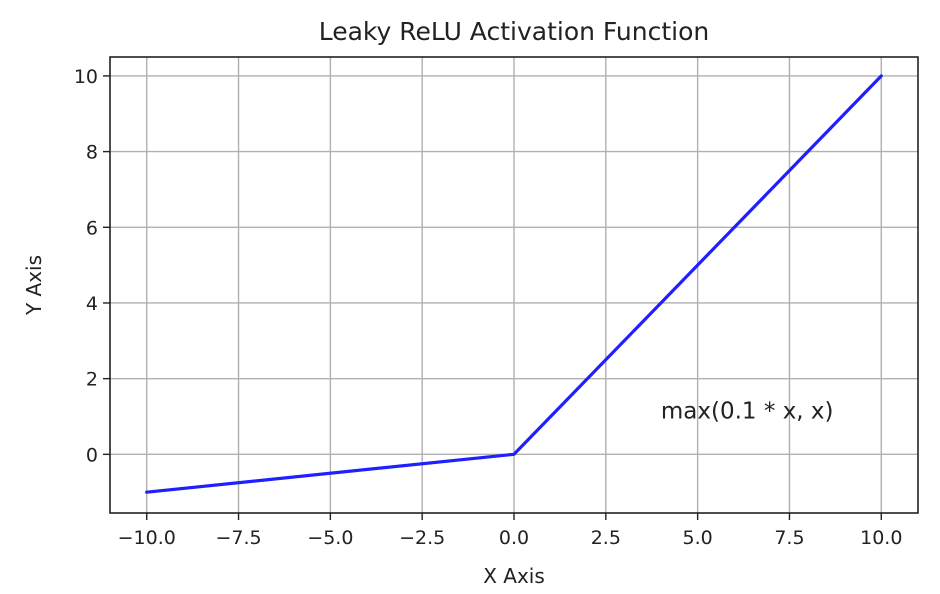 The height and width of the screenshot is (594, 940). What do you see at coordinates (92, 455) in the screenshot?
I see `y-tick-label-0: 0` at bounding box center [92, 455].